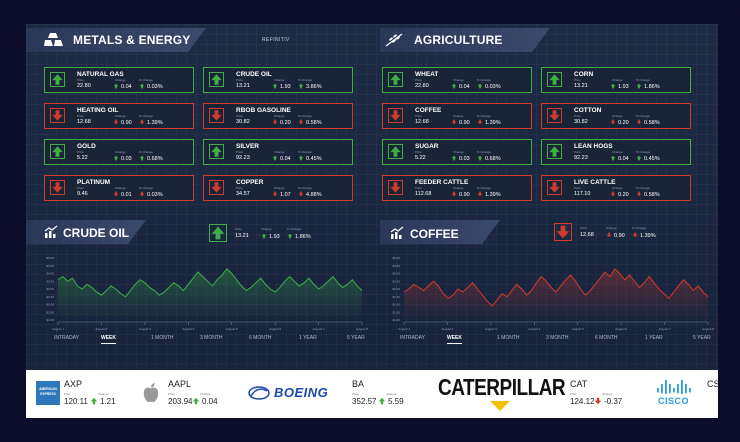 This screenshot has height=442, width=740. I want to click on agriculture-title: AGRICULTURE, so click(458, 40).